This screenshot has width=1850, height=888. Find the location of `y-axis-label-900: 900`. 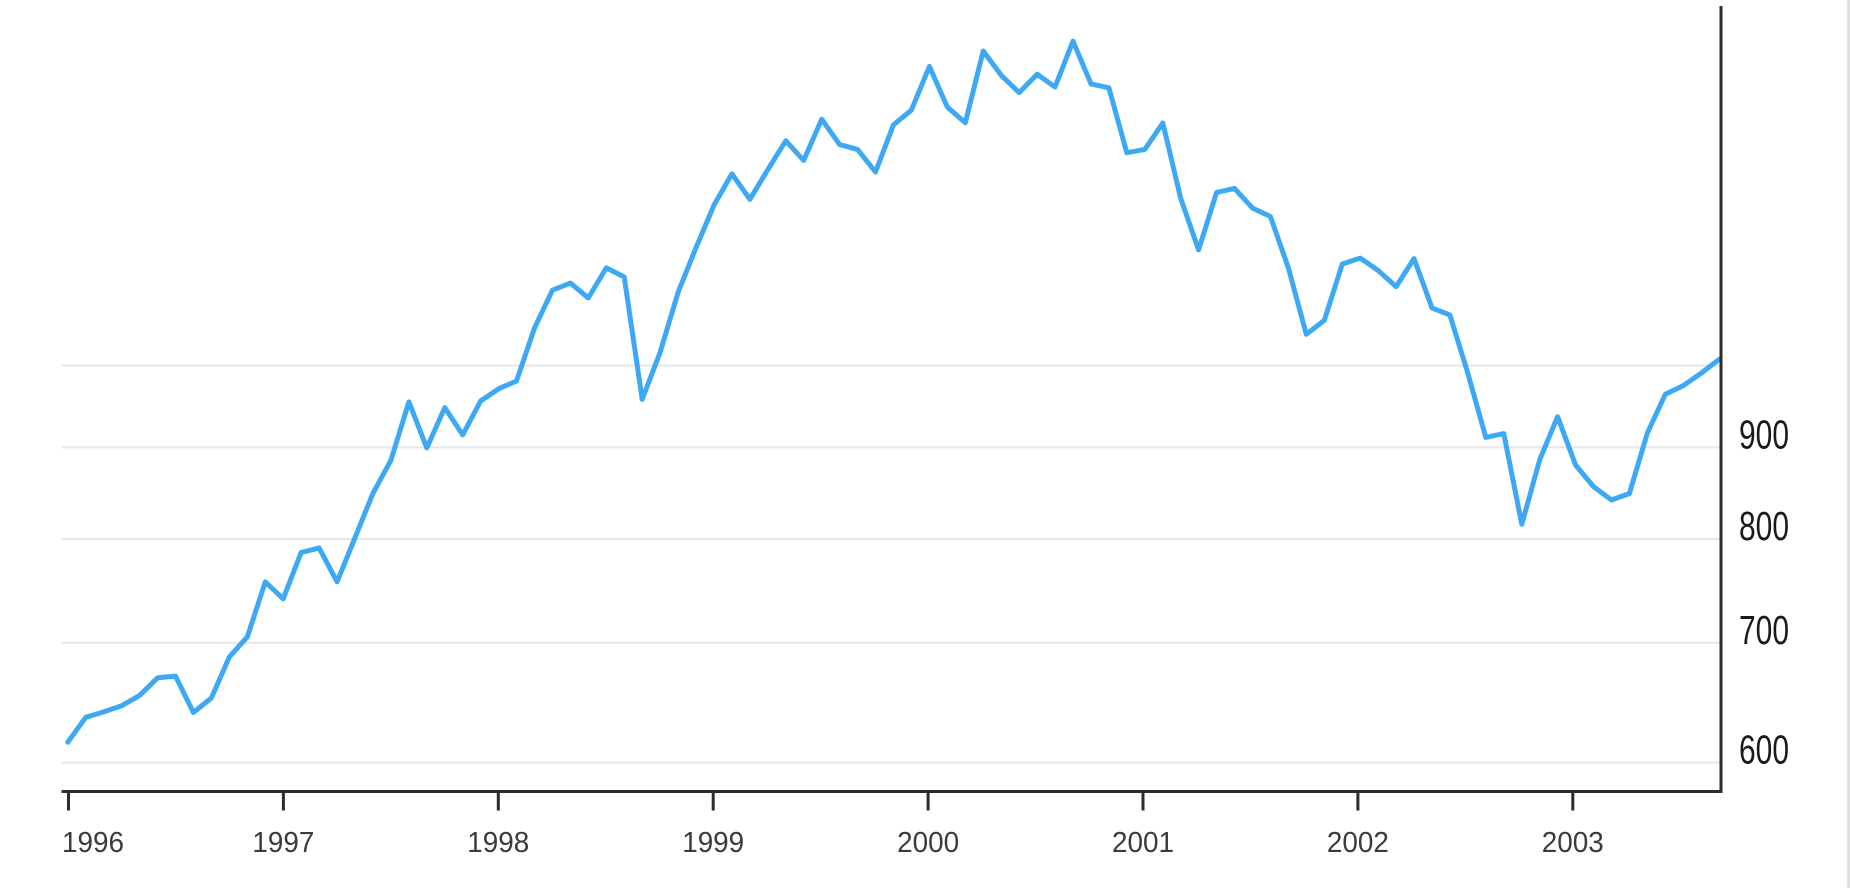

y-axis-label-900: 900 is located at coordinates (1764, 434).